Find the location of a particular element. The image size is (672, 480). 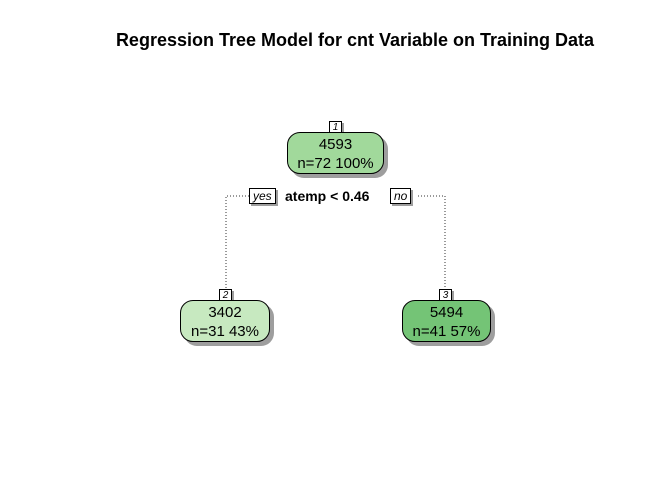

split-condition: atemp < 0.46 is located at coordinates (327, 196).